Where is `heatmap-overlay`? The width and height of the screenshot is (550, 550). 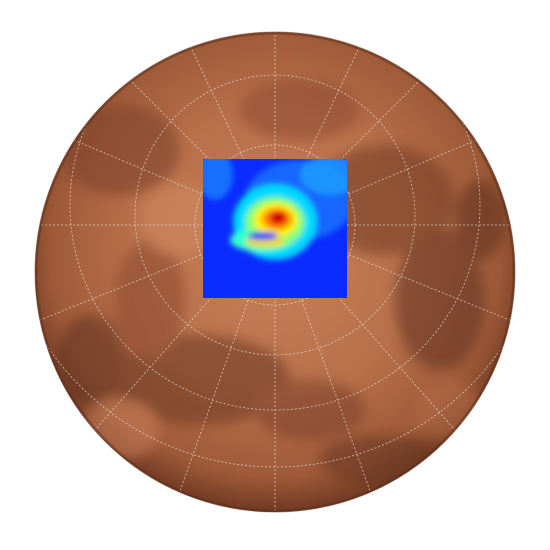
heatmap-overlay is located at coordinates (275, 228).